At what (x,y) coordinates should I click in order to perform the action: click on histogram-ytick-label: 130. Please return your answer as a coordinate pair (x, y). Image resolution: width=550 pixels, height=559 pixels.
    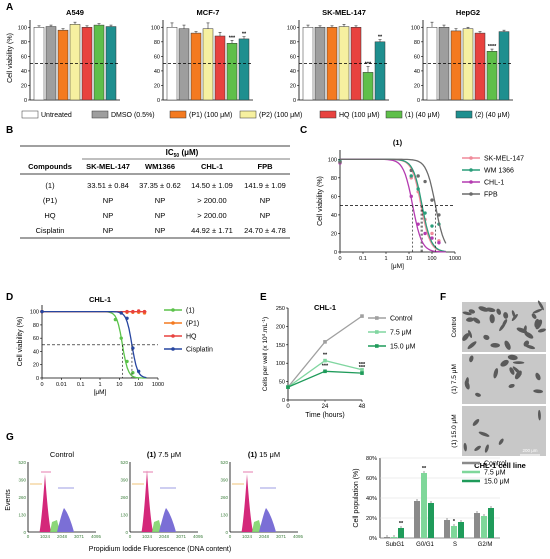
    Looking at the image, I should click on (124, 515).